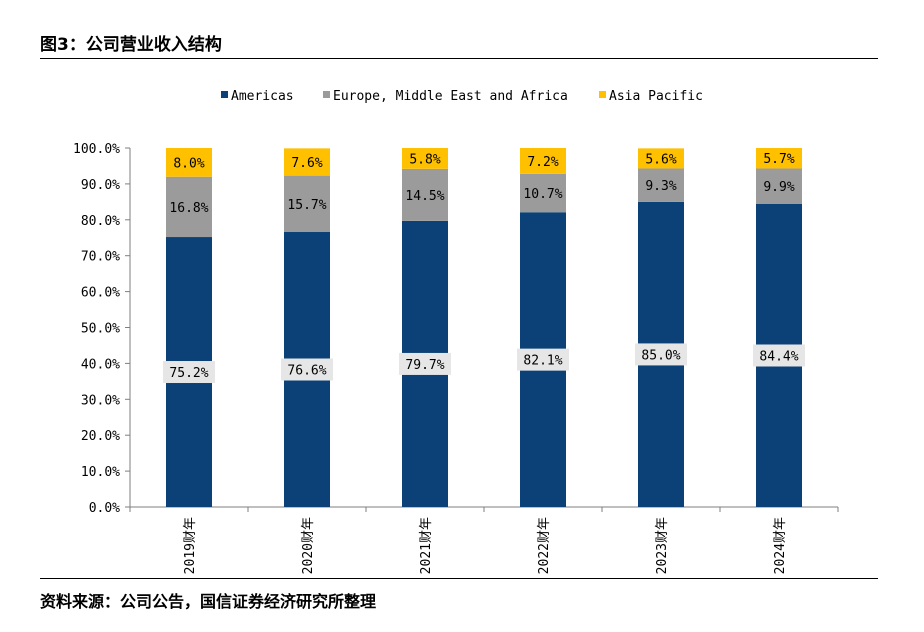 The image size is (924, 632). I want to click on x-tick-label: 2020财年, so click(308, 545).